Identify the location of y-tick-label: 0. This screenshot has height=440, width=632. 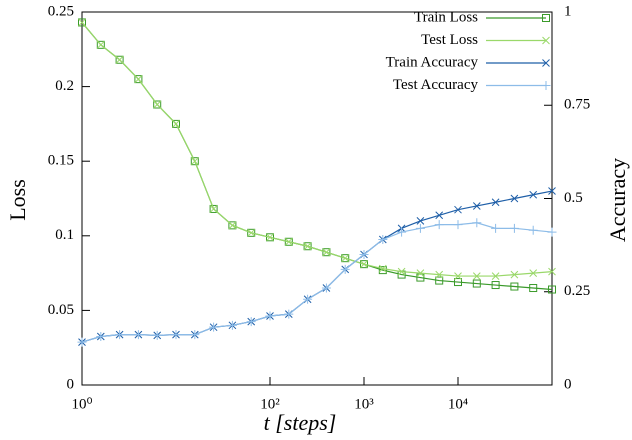
(71, 384).